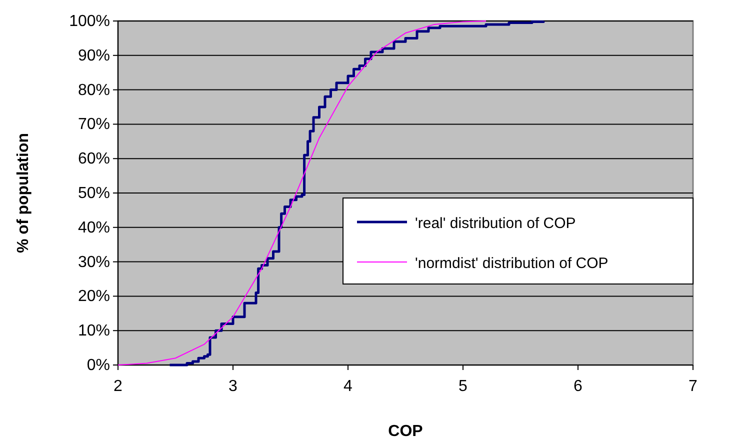 The width and height of the screenshot is (737, 448). What do you see at coordinates (511, 263) in the screenshot?
I see `legend-label: 'normdist' distribution of COP` at bounding box center [511, 263].